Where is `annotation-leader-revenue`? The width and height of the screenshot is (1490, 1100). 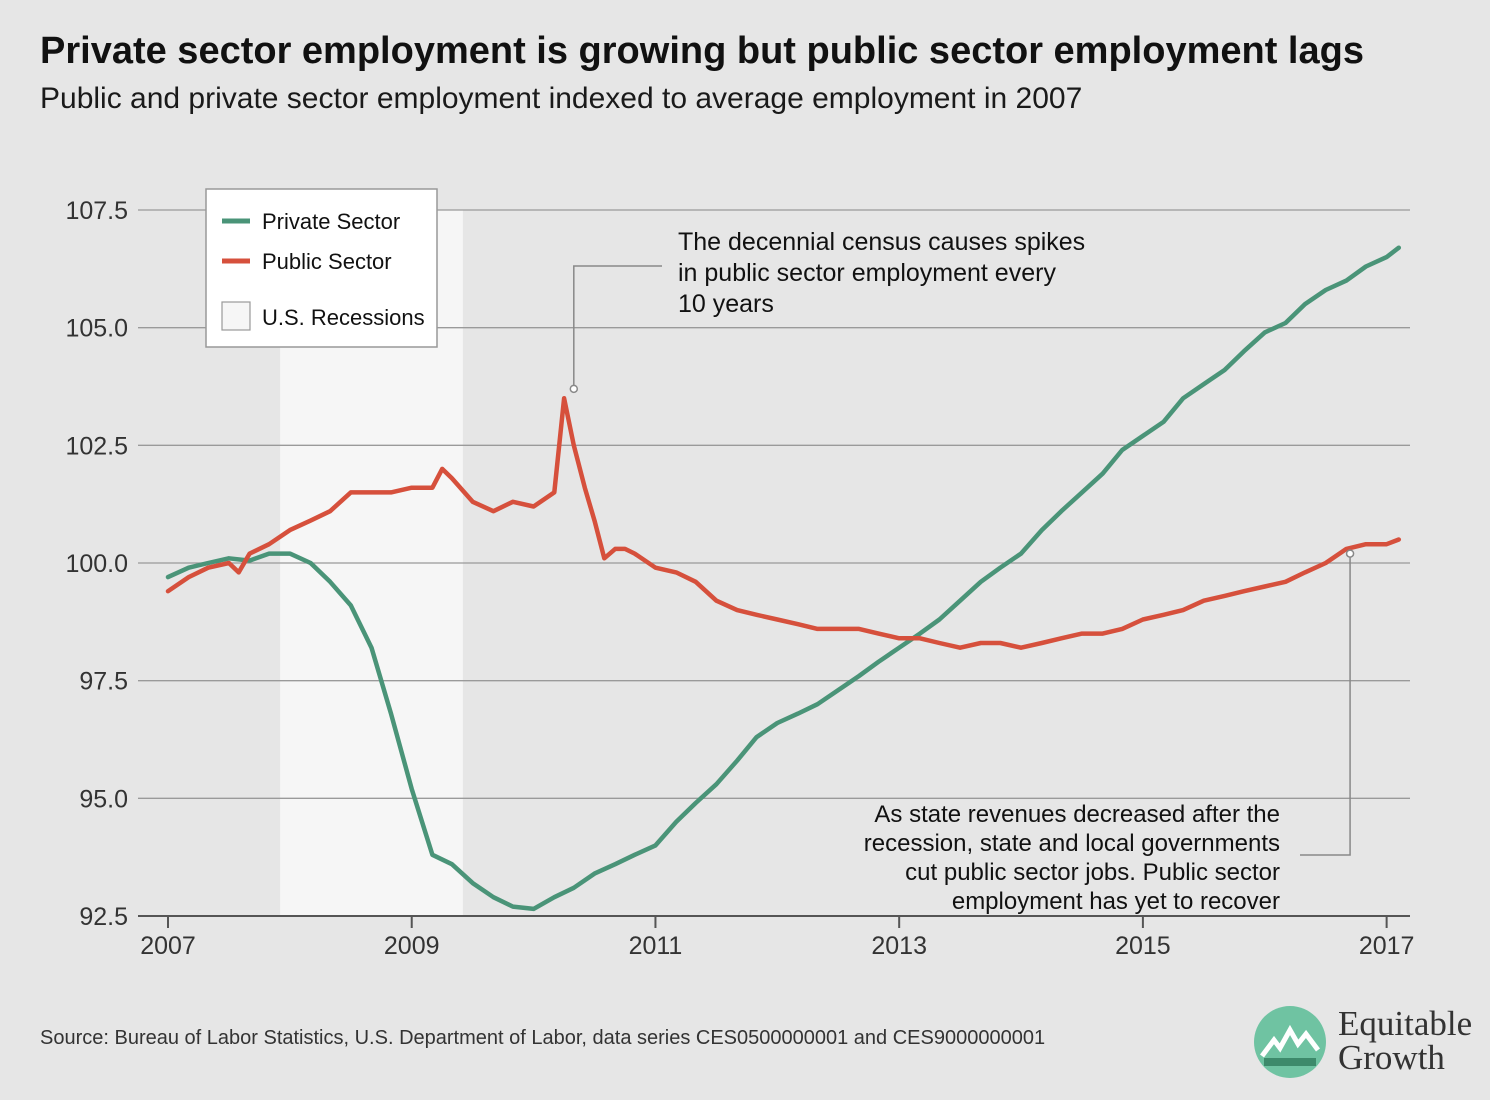
annotation-leader-revenue is located at coordinates (1325, 704).